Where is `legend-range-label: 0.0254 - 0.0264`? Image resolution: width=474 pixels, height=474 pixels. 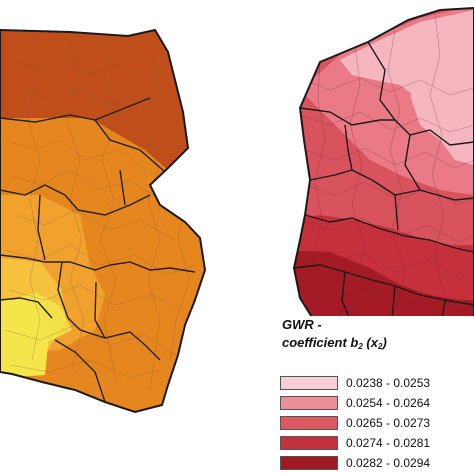
legend-range-label: 0.0254 - 0.0264 is located at coordinates (388, 402).